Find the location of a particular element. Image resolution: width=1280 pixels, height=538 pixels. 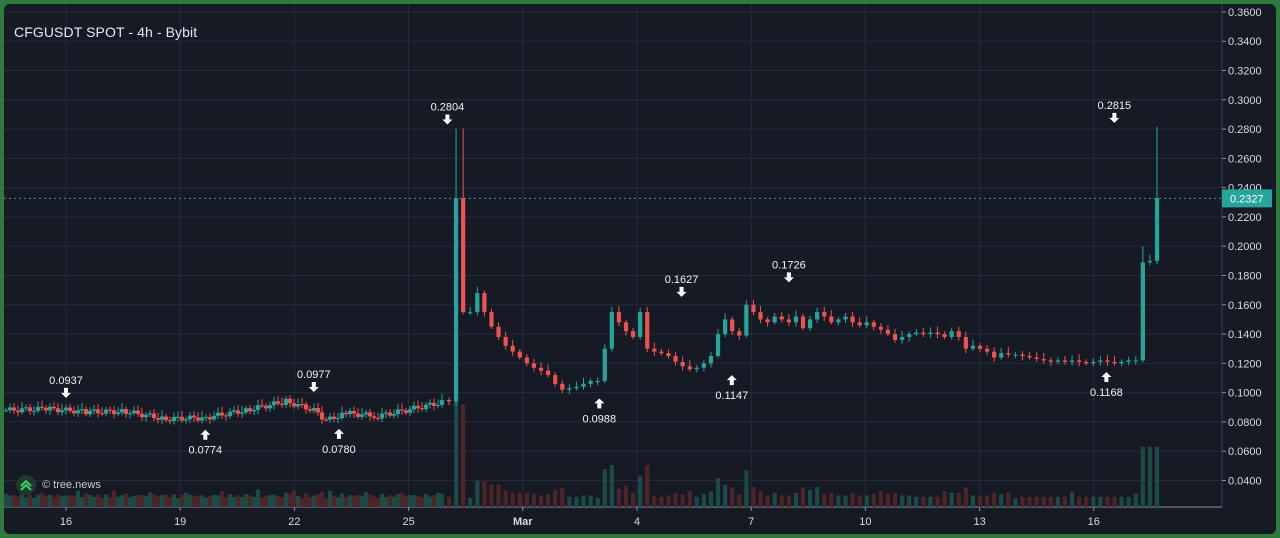

annotation-label: 0.0988 is located at coordinates (599, 419).